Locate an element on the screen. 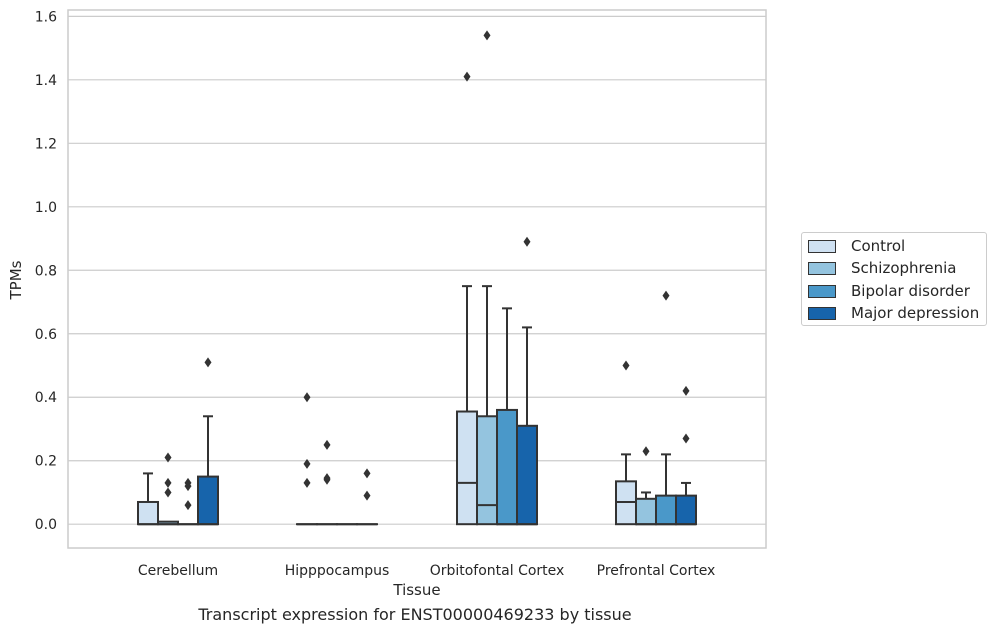  y-tick-label: 0.2 is located at coordinates (46, 462).